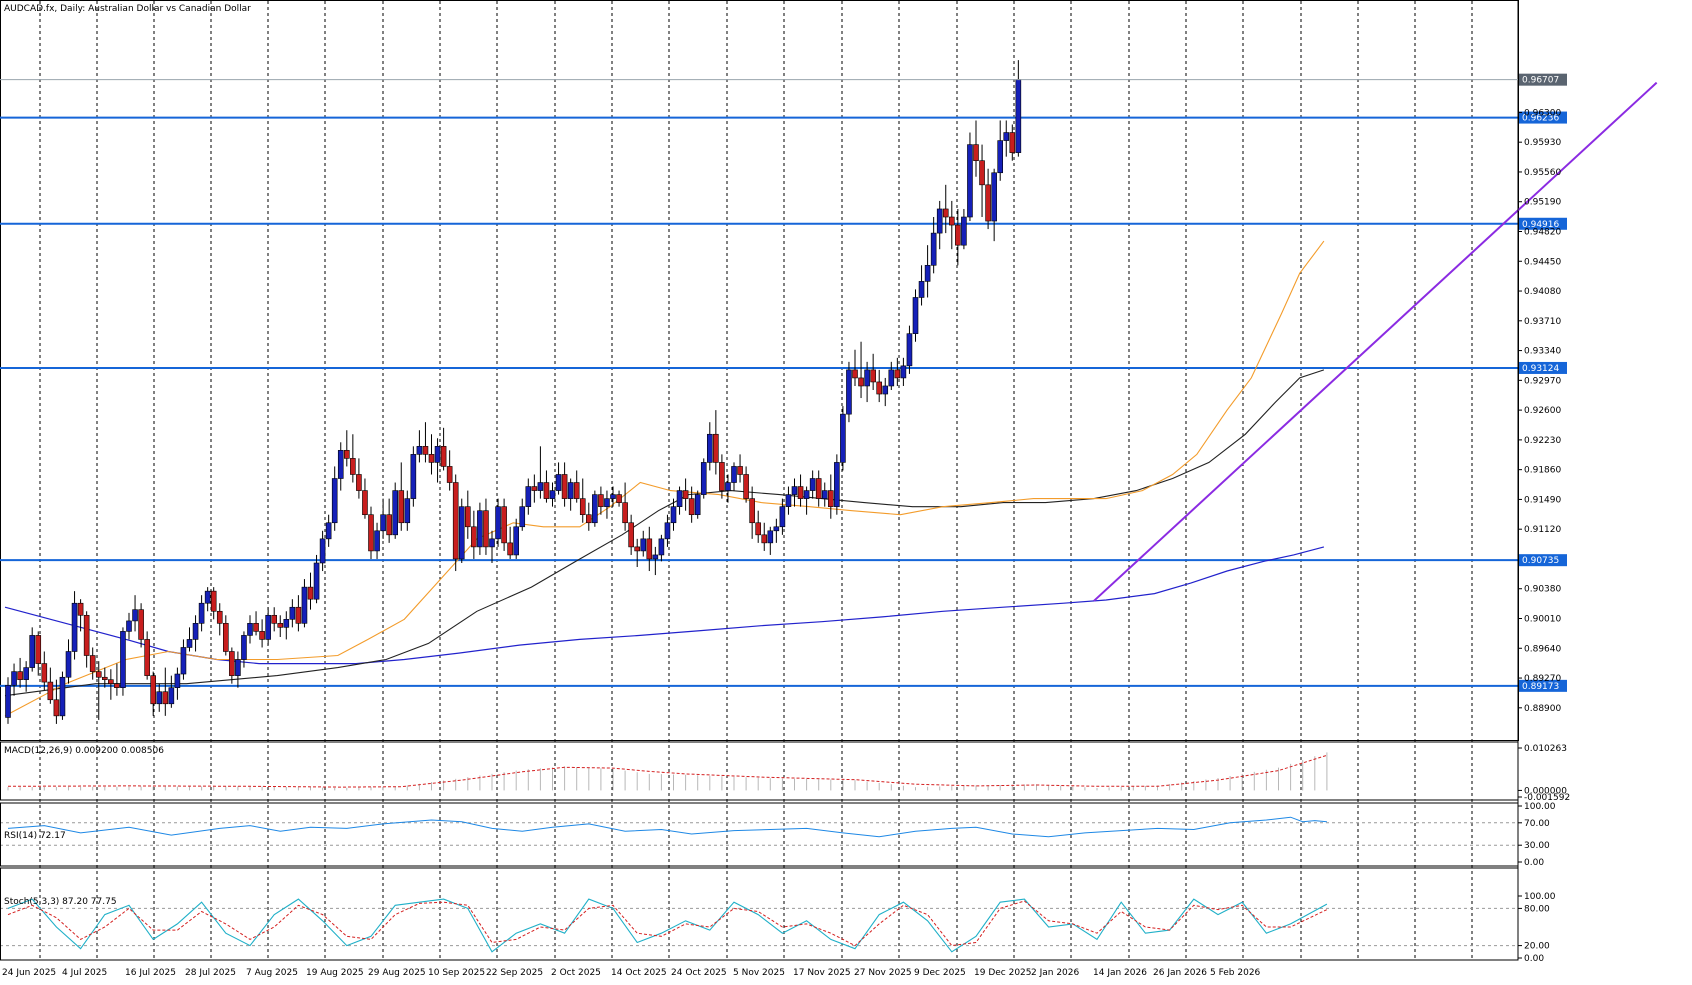 The width and height of the screenshot is (1692, 985). What do you see at coordinates (1542, 649) in the screenshot?
I see `y-tick-label: 0.89640` at bounding box center [1542, 649].